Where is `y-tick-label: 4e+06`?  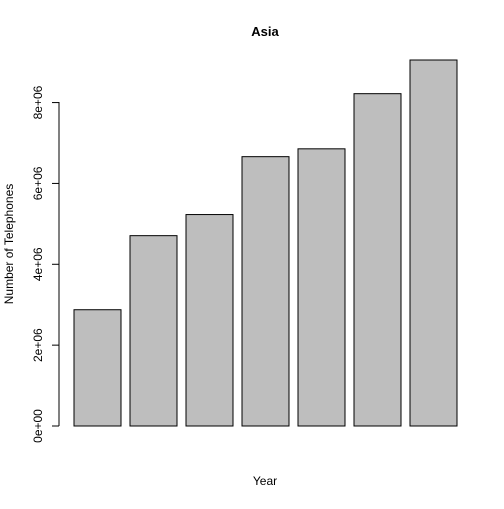 y-tick-label: 4e+06 is located at coordinates (38, 264).